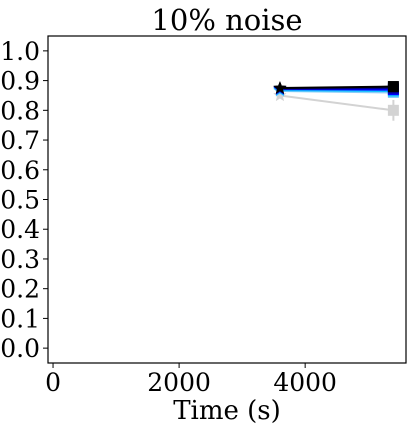  What do you see at coordinates (20, 140) in the screenshot?
I see `y-tick-label: 0.7` at bounding box center [20, 140].